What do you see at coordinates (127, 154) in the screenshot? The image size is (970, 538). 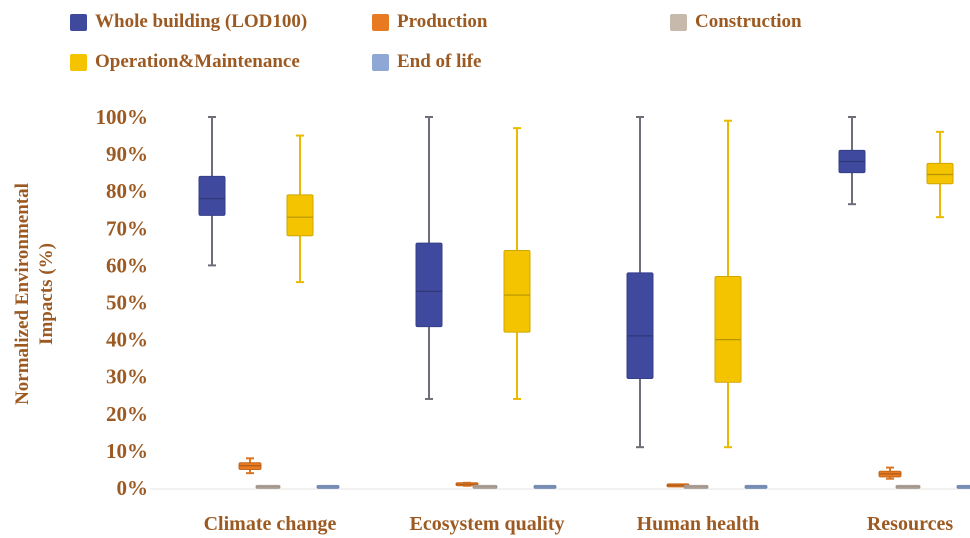 I see `y-tick-label: 90%` at bounding box center [127, 154].